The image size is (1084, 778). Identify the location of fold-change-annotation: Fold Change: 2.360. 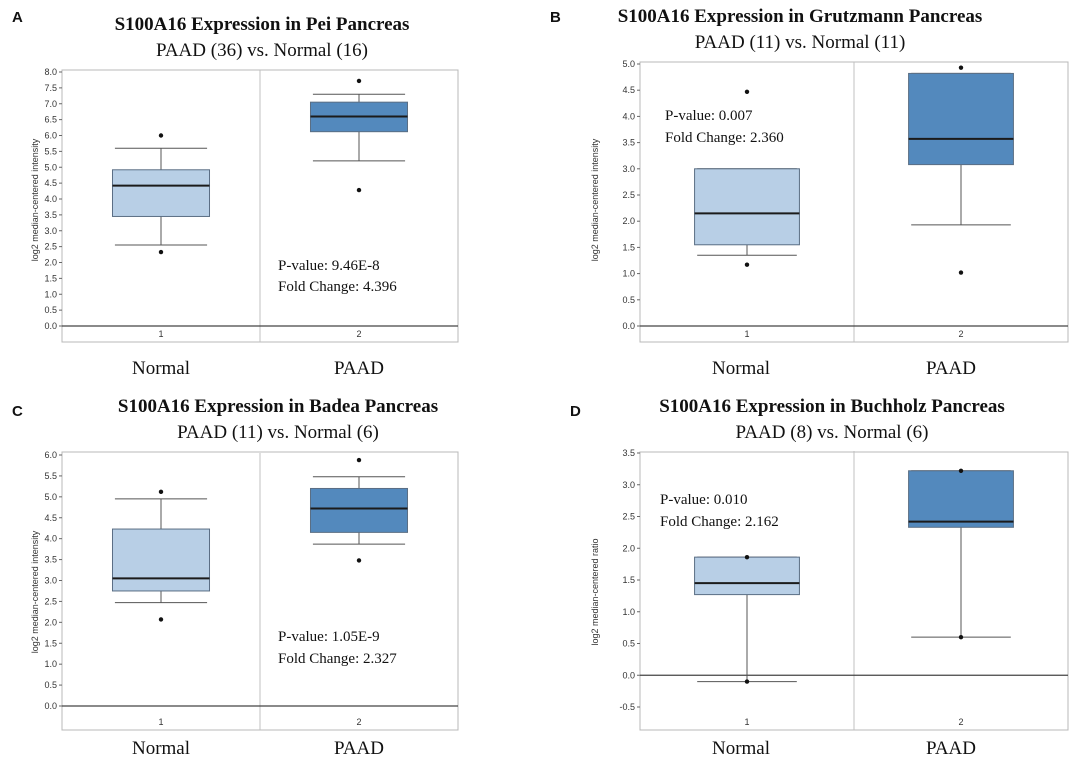
(724, 138).